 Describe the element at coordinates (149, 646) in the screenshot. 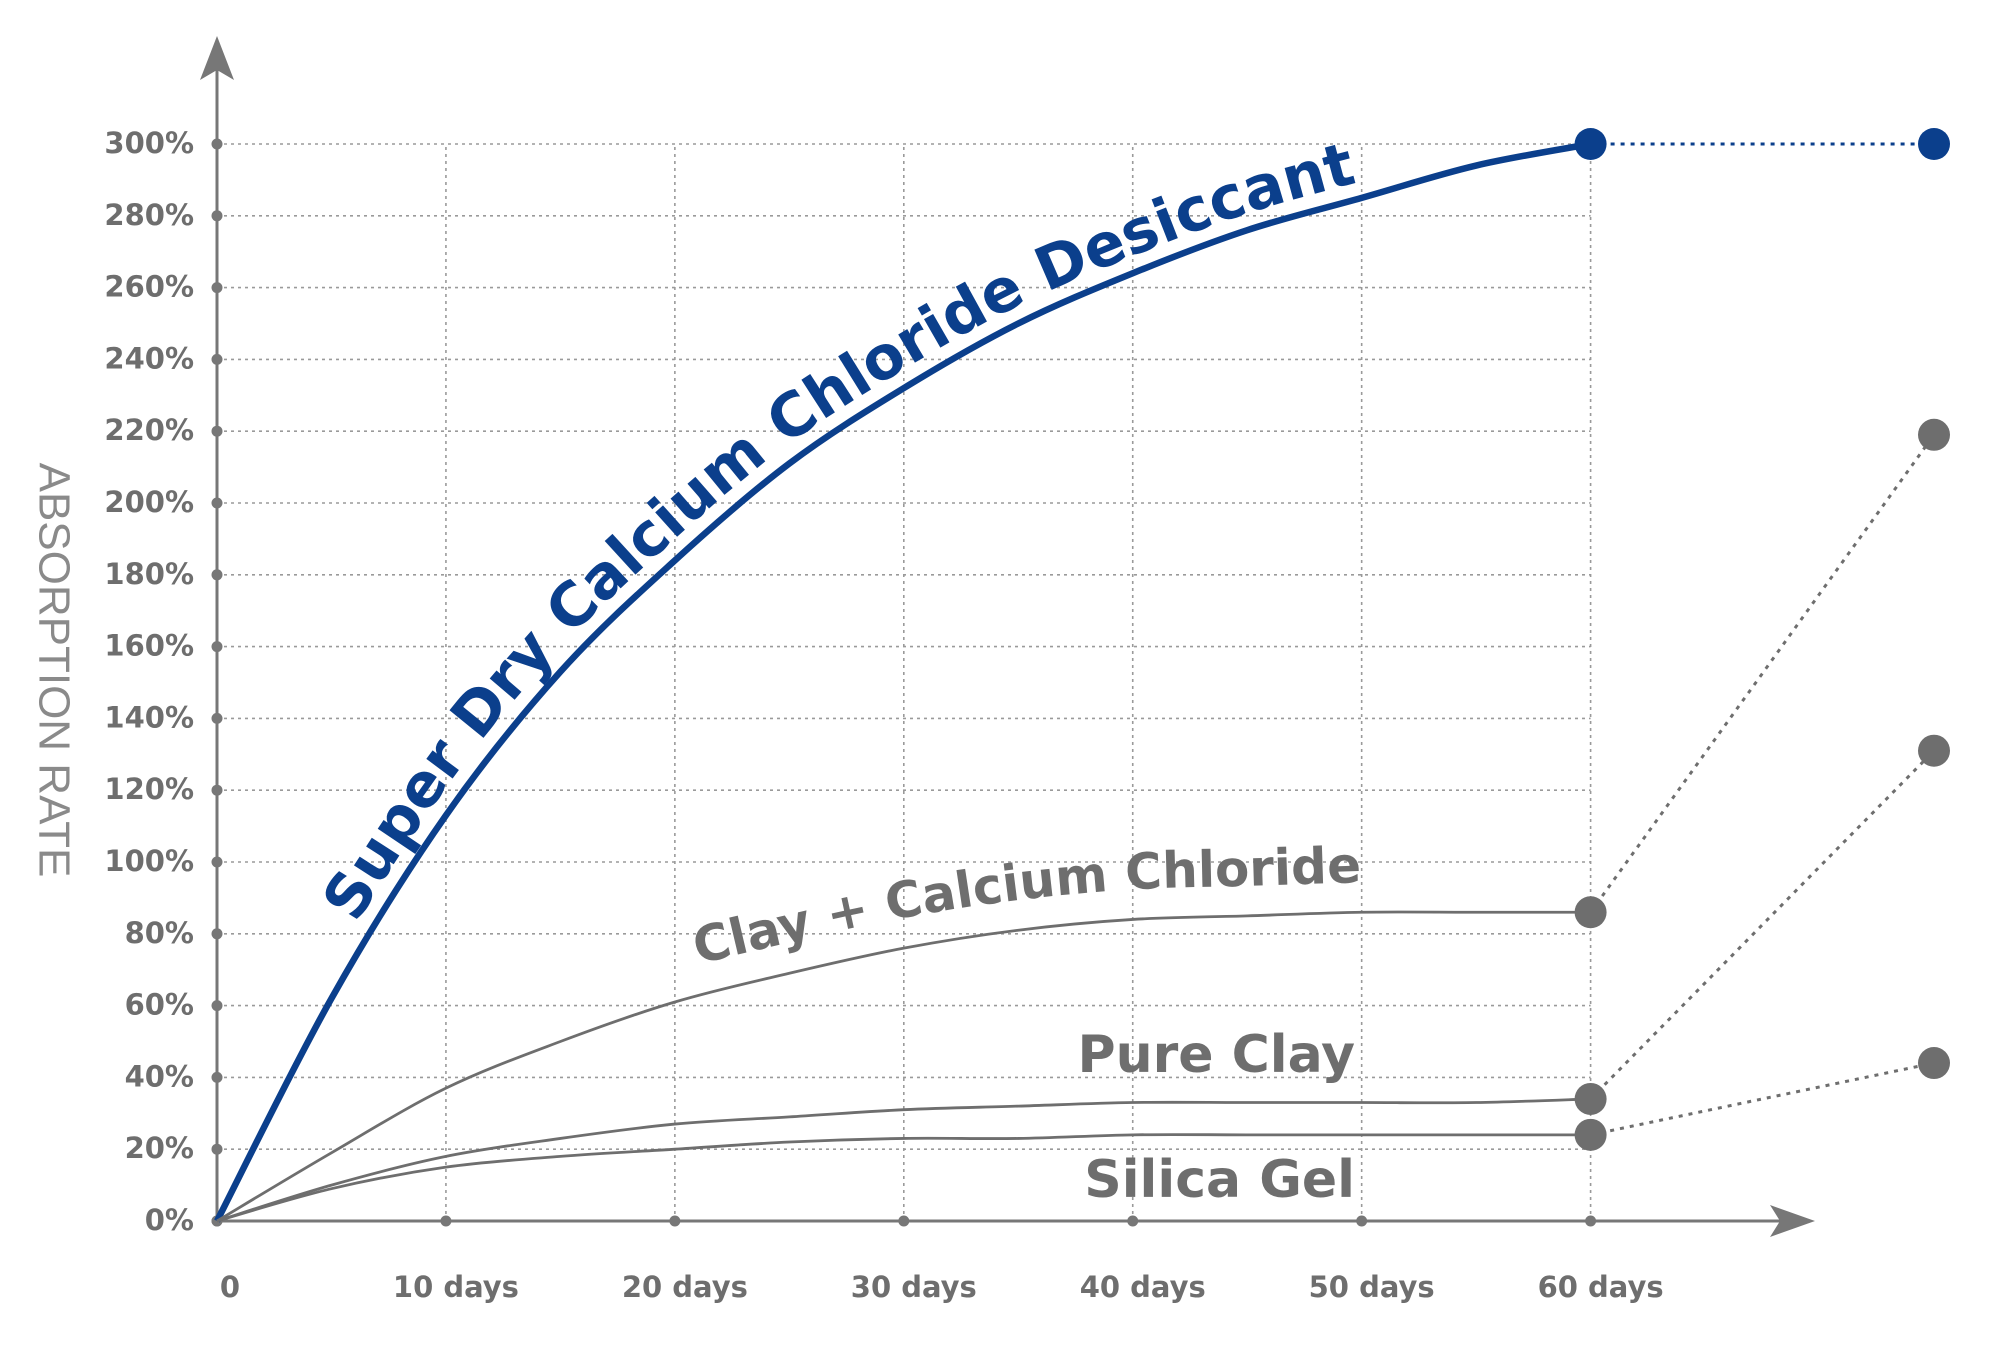

I see `y-tick-label: 160%` at that location.